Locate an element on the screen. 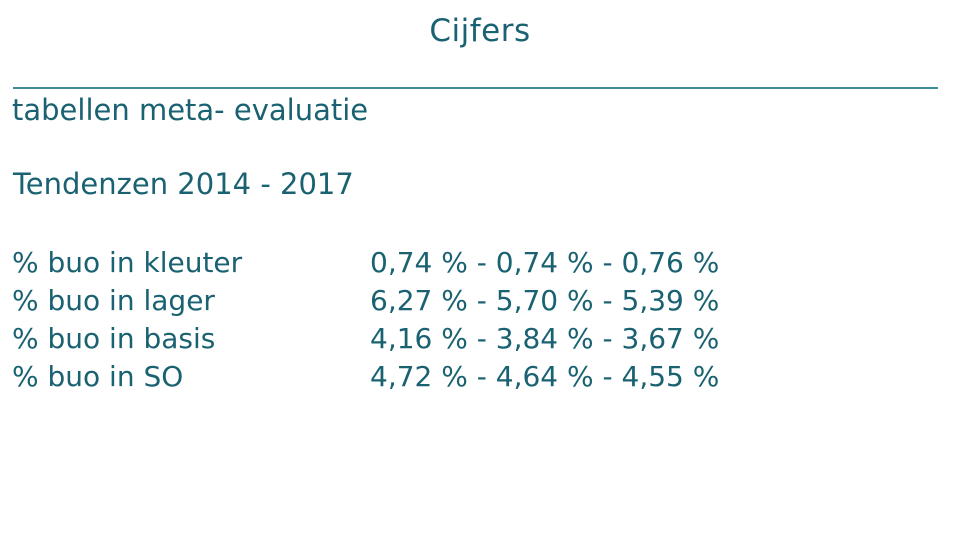 This screenshot has height=540, width=960. section-heading: Tendenzen 2014 - 2017 is located at coordinates (183, 184).